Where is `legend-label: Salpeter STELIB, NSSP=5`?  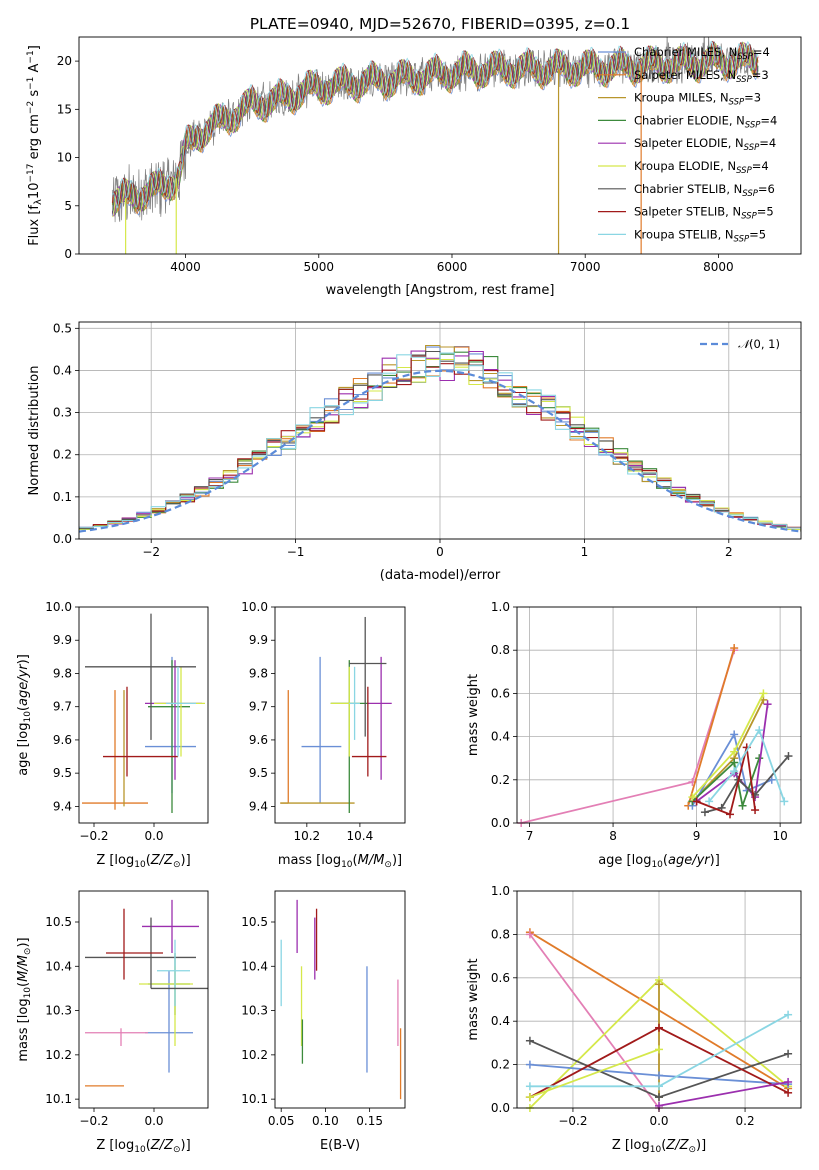
legend-label: Salpeter STELIB, NSSP=5 is located at coordinates (704, 213).